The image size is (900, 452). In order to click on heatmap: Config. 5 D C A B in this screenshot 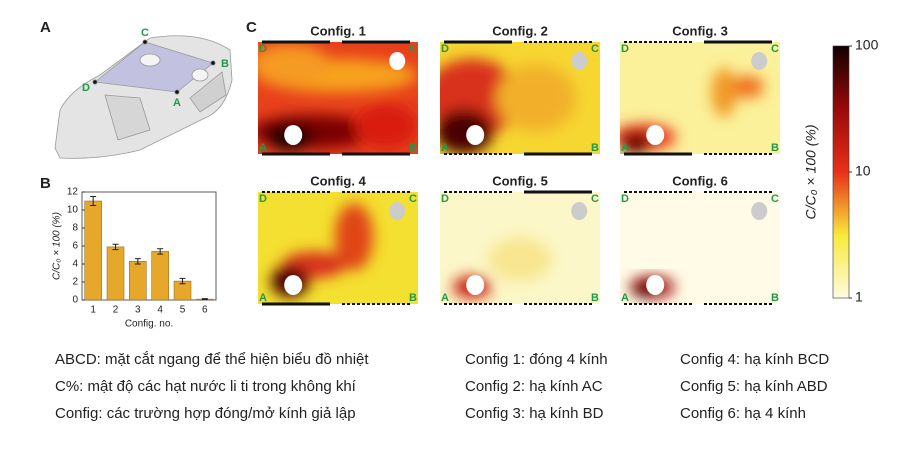, I will do `click(520, 239)`.